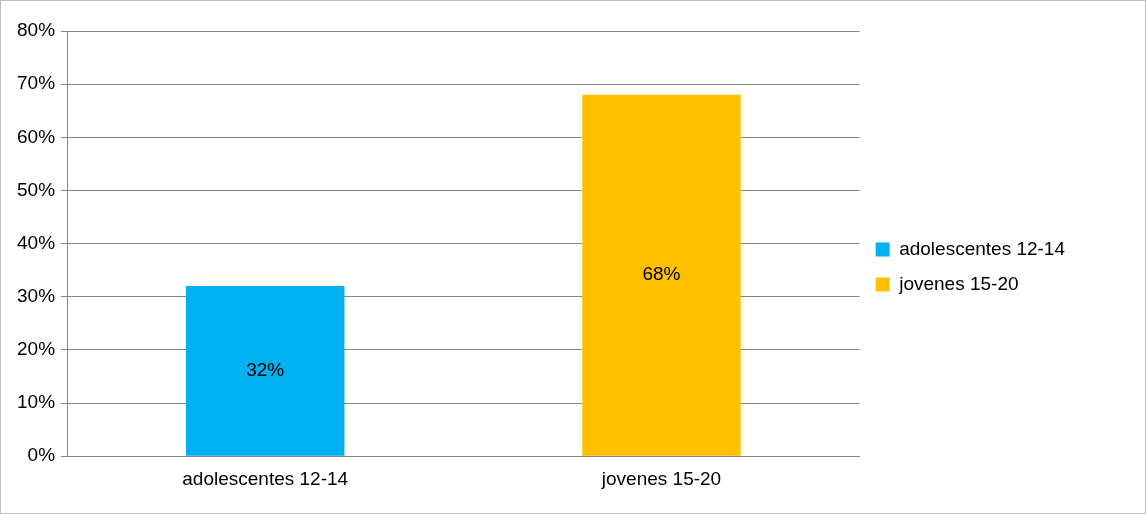  What do you see at coordinates (958, 283) in the screenshot?
I see `legend-label: jovenes 15-20` at bounding box center [958, 283].